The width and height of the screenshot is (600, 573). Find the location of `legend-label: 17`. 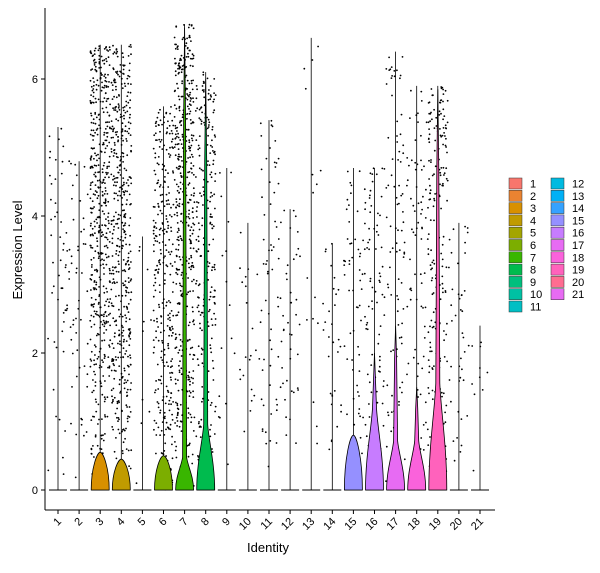

legend-label: 17 is located at coordinates (578, 246).